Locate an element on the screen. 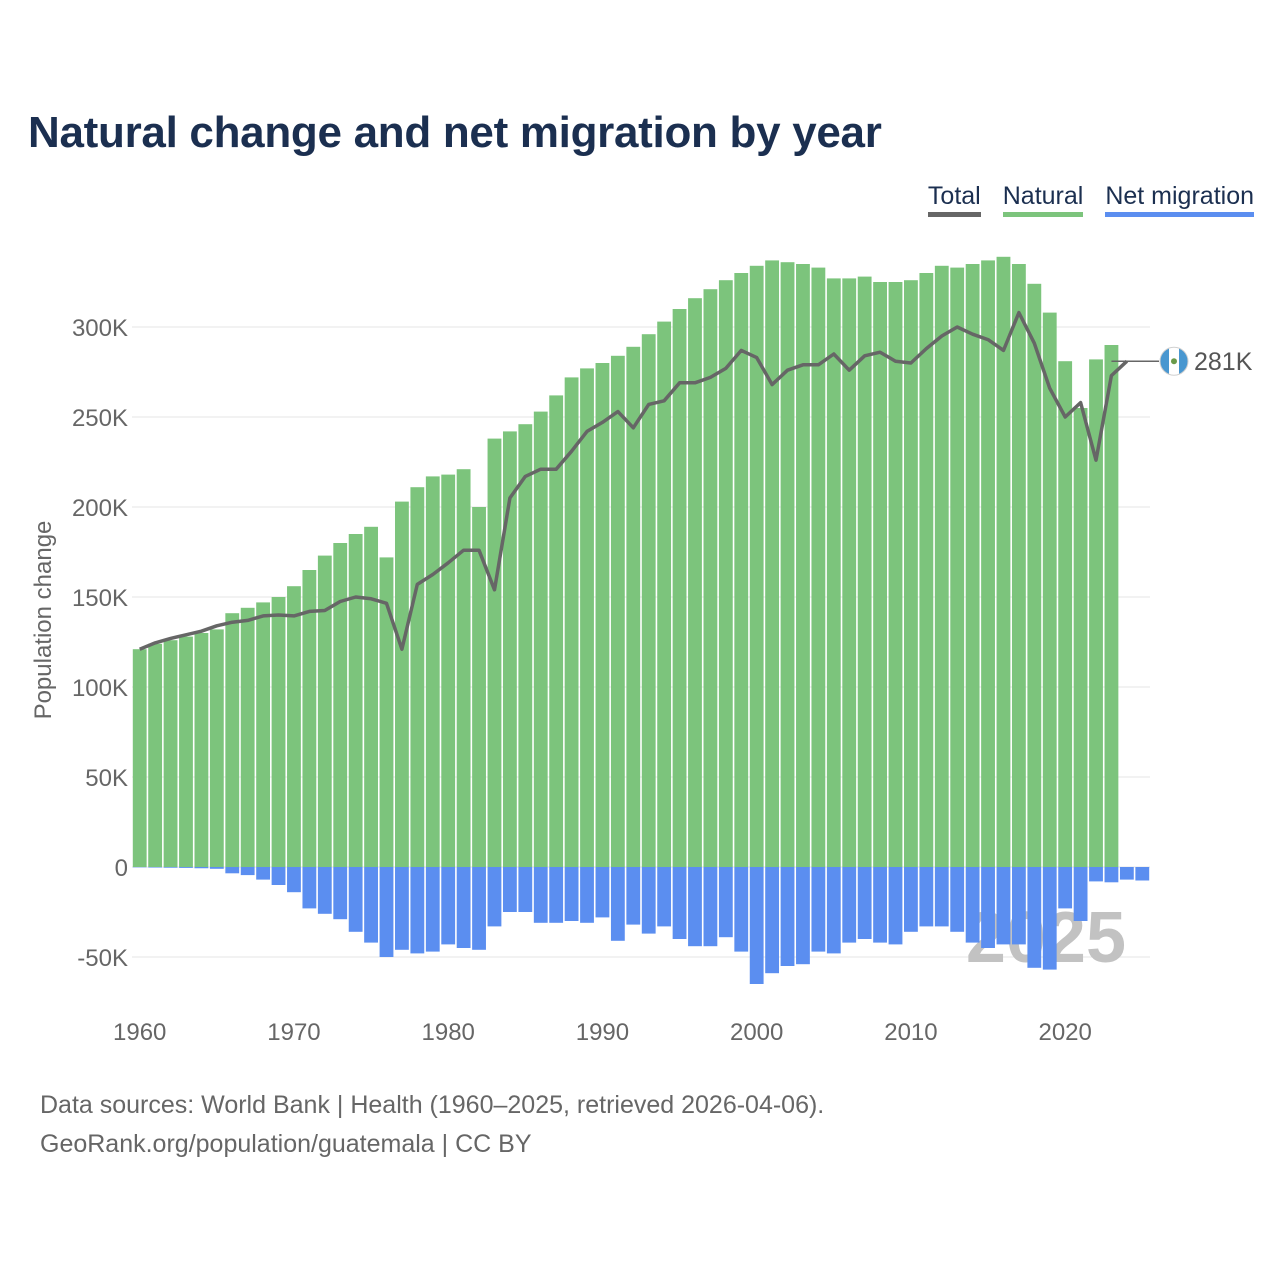  legend-item-natural: Natural is located at coordinates (1043, 199).